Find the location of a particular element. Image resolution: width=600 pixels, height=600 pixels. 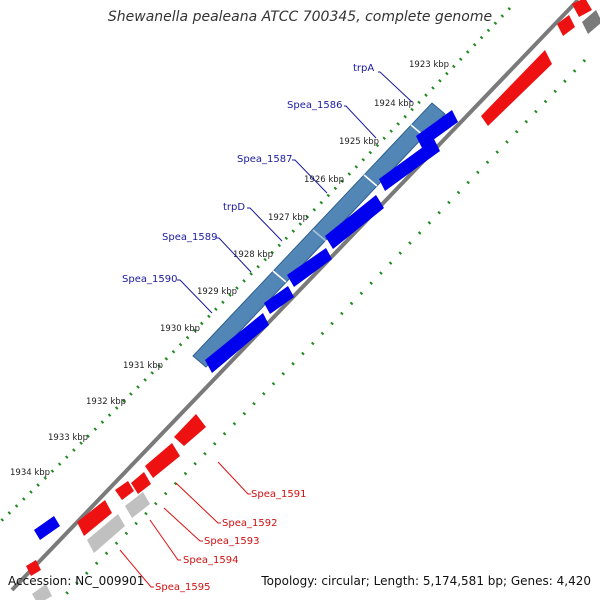

tick-label: 1925 kbp is located at coordinates (359, 142).